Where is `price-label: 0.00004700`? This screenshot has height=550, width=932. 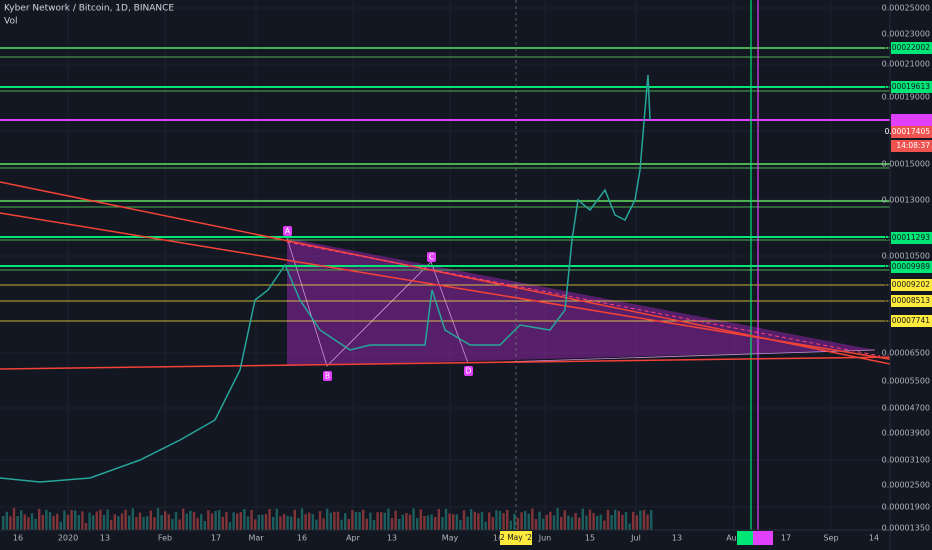 price-label: 0.00004700 is located at coordinates (906, 408).